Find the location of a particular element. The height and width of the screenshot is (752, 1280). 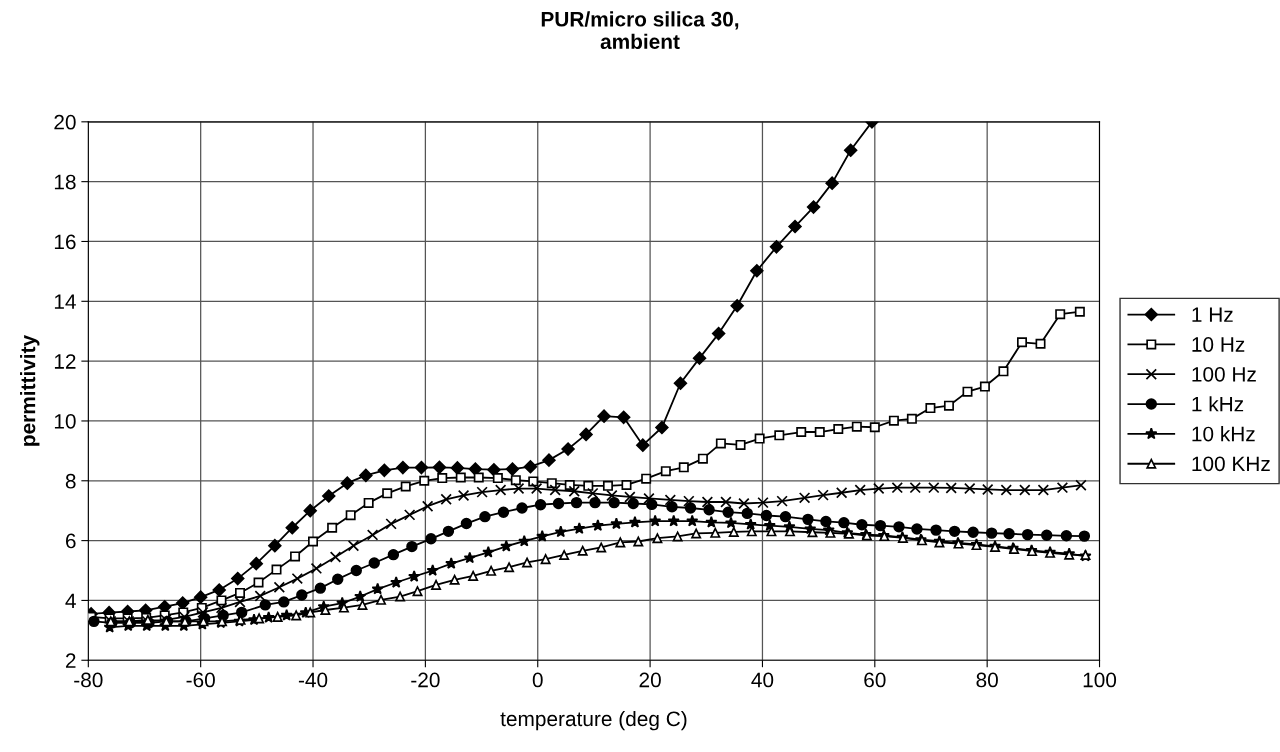

y-tick-label: 16 is located at coordinates (65, 242).